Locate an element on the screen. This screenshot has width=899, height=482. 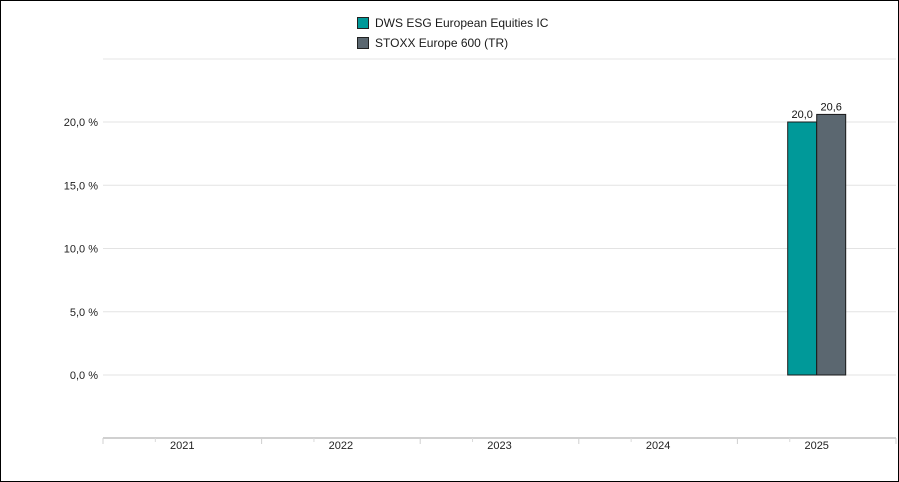
legend-label-fund: DWS ESG European Equities IC is located at coordinates (462, 23).